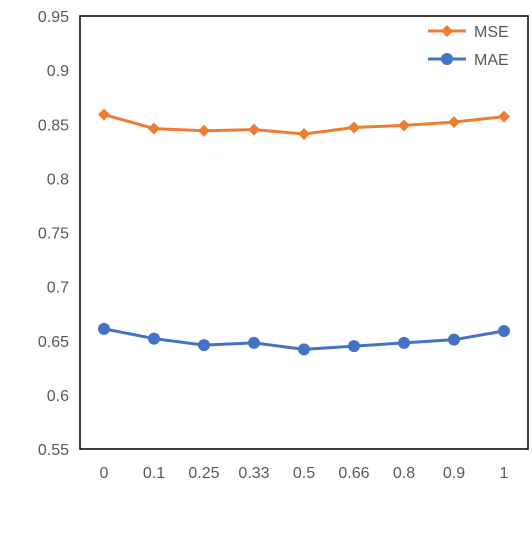 The height and width of the screenshot is (534, 532). I want to click on x-tick-label: 0, so click(104, 473).